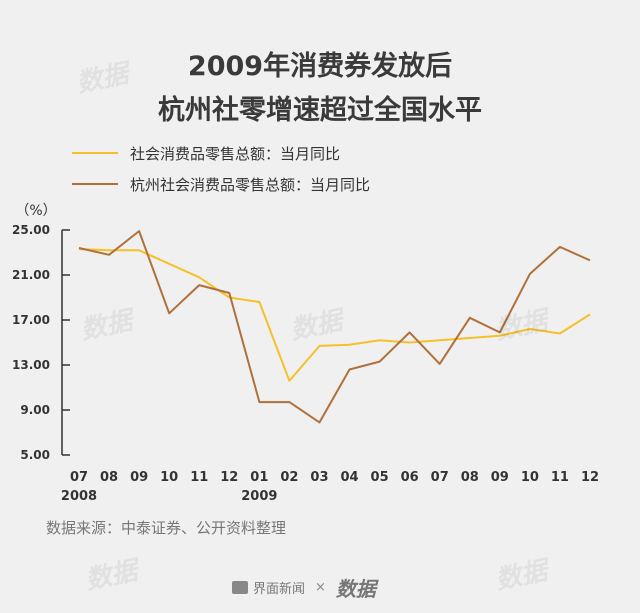 Image resolution: width=640 pixels, height=613 pixels. Describe the element at coordinates (259, 496) in the screenshot. I see `x-year-label: 2009` at that location.